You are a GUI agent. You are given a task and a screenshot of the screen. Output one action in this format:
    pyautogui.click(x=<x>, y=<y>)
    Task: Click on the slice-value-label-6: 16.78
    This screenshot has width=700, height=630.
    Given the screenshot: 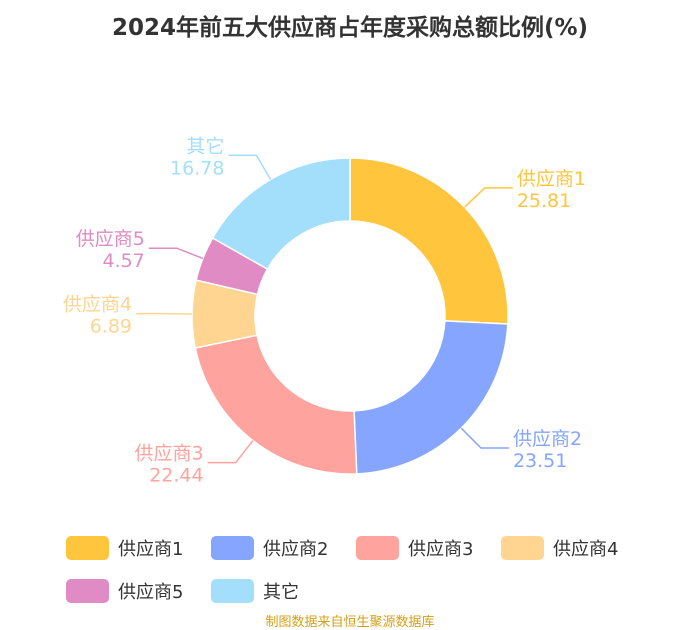 What is the action you would take?
    pyautogui.click(x=197, y=168)
    